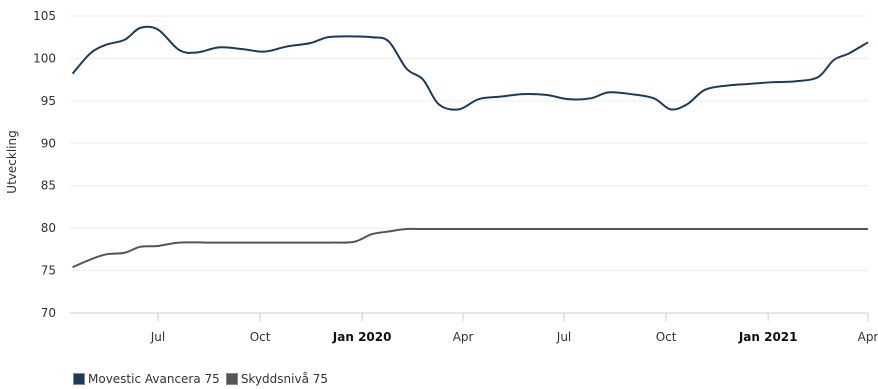  Describe the element at coordinates (48, 101) in the screenshot. I see `y-tick-label: 95` at that location.